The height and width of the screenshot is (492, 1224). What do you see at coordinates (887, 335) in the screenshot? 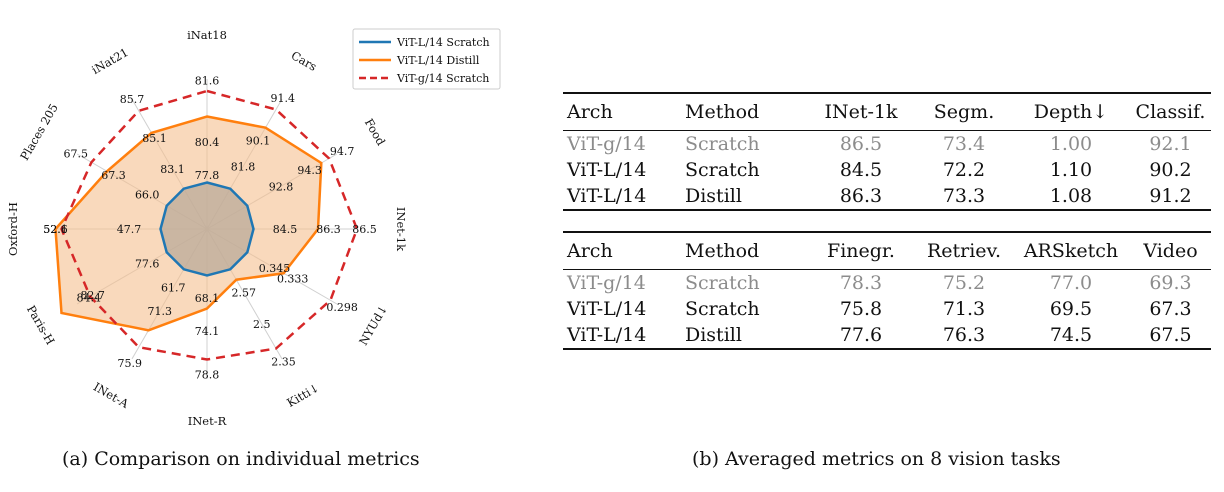
I see `table-row: ViT-L/14 Distill 77.6 76.3 74.5 67.5` at bounding box center [887, 335].